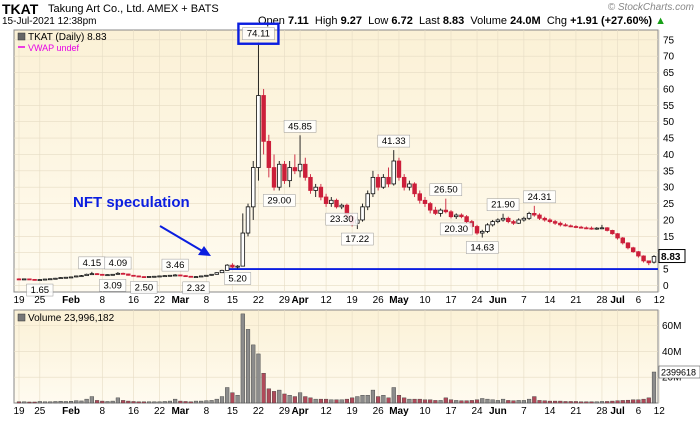 This screenshot has height=421, width=700. I want to click on last-value: 8.83, so click(453, 21).